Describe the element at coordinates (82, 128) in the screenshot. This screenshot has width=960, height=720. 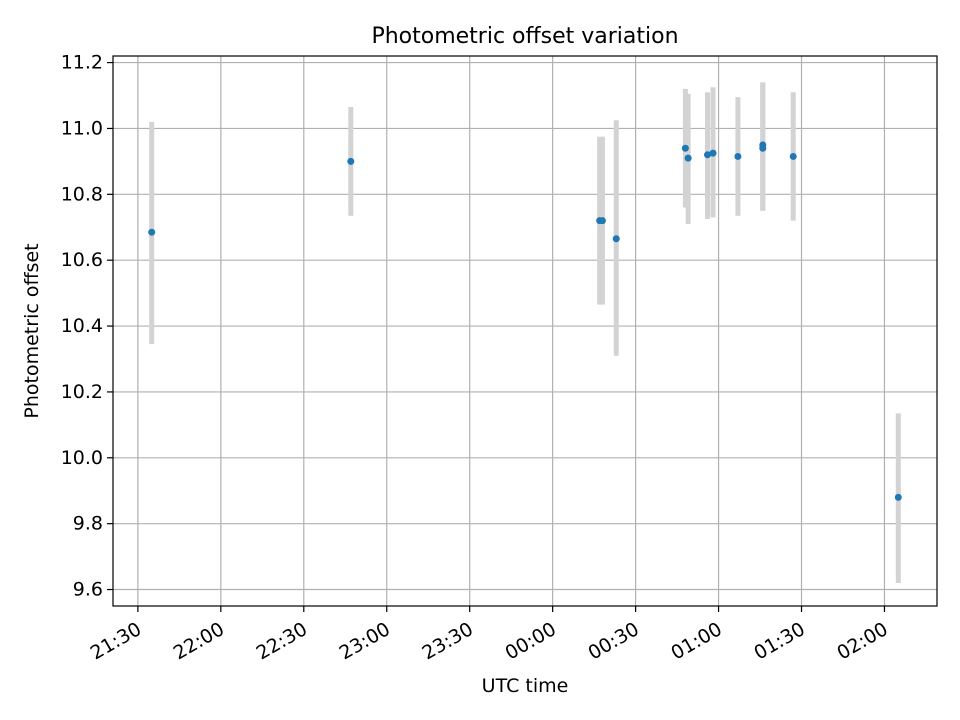
I see `y-tick-label: 11.0` at that location.